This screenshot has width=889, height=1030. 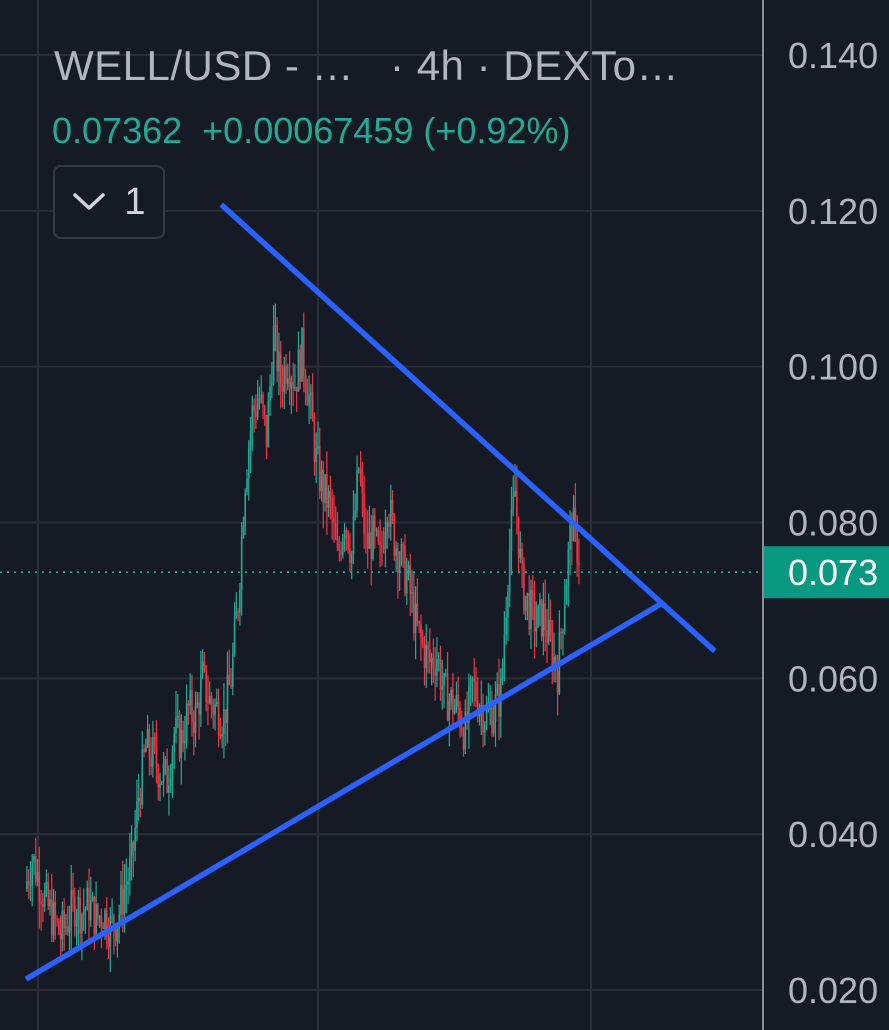 I want to click on price-axis-bg, so click(x=826, y=515).